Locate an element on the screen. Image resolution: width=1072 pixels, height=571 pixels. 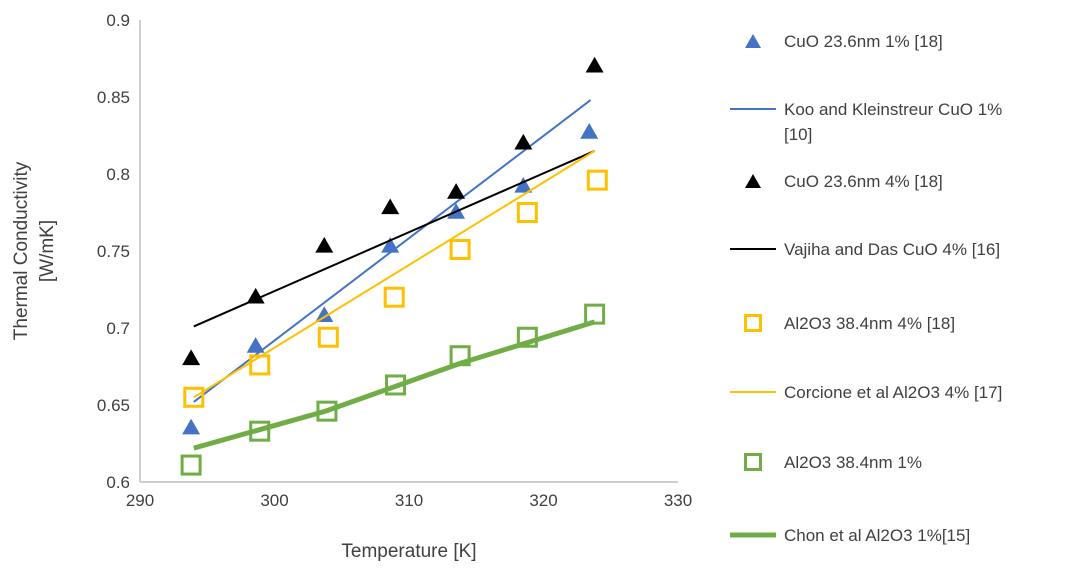
y-axis-title: Thermal Conductivity [W/mK] is located at coordinates (34, 250).